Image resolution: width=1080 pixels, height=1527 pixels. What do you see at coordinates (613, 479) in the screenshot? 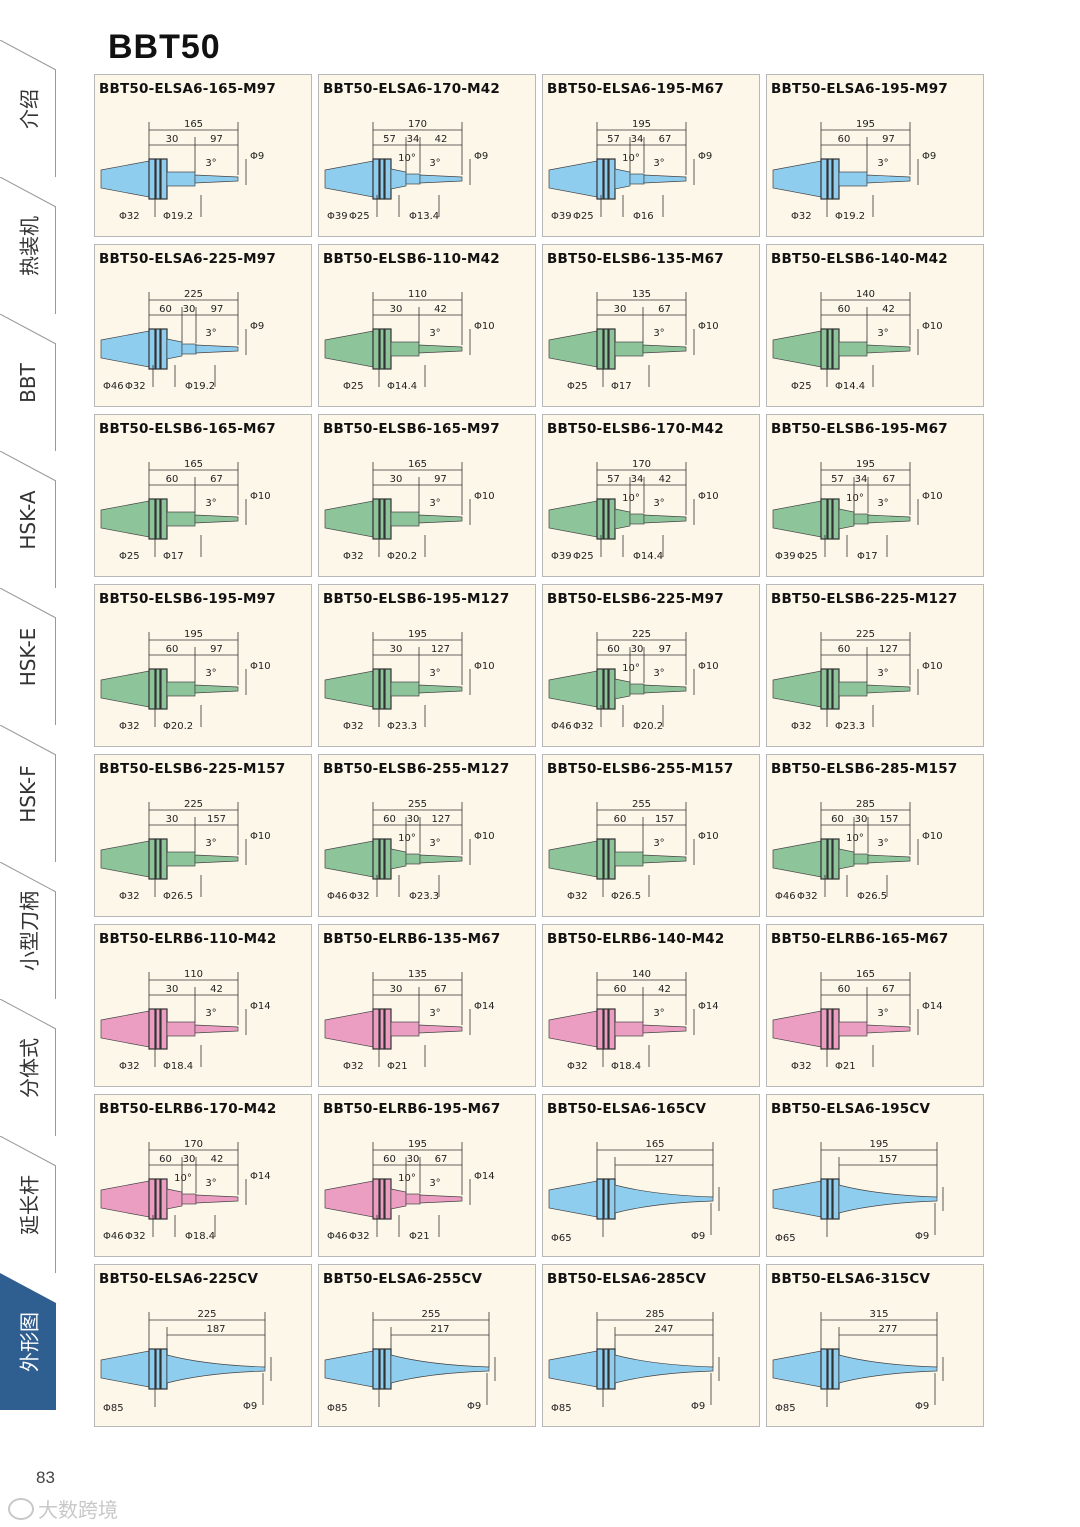
I see `segment-length-label: 57` at bounding box center [613, 479].